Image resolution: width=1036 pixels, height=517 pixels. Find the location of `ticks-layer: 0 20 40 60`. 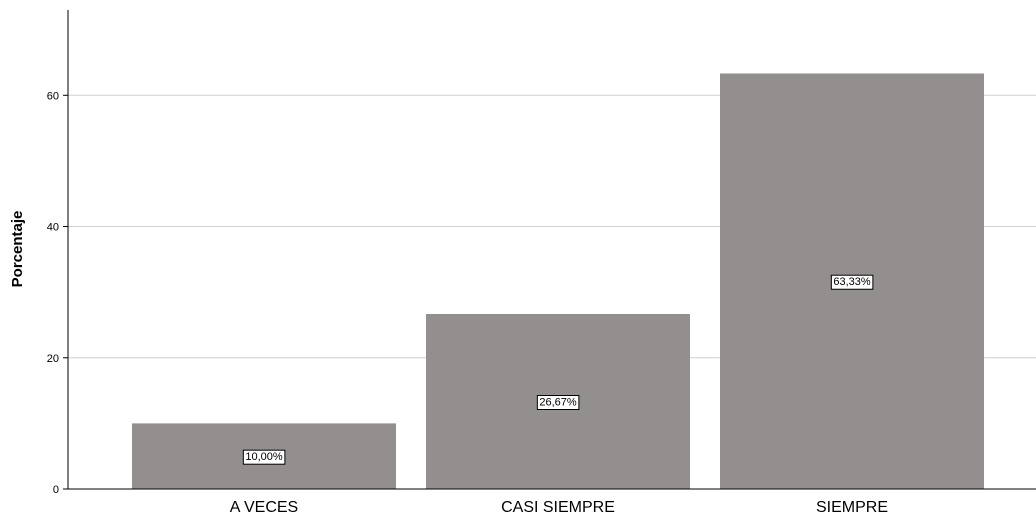

ticks-layer: 0 20 40 60 is located at coordinates (57, 293).